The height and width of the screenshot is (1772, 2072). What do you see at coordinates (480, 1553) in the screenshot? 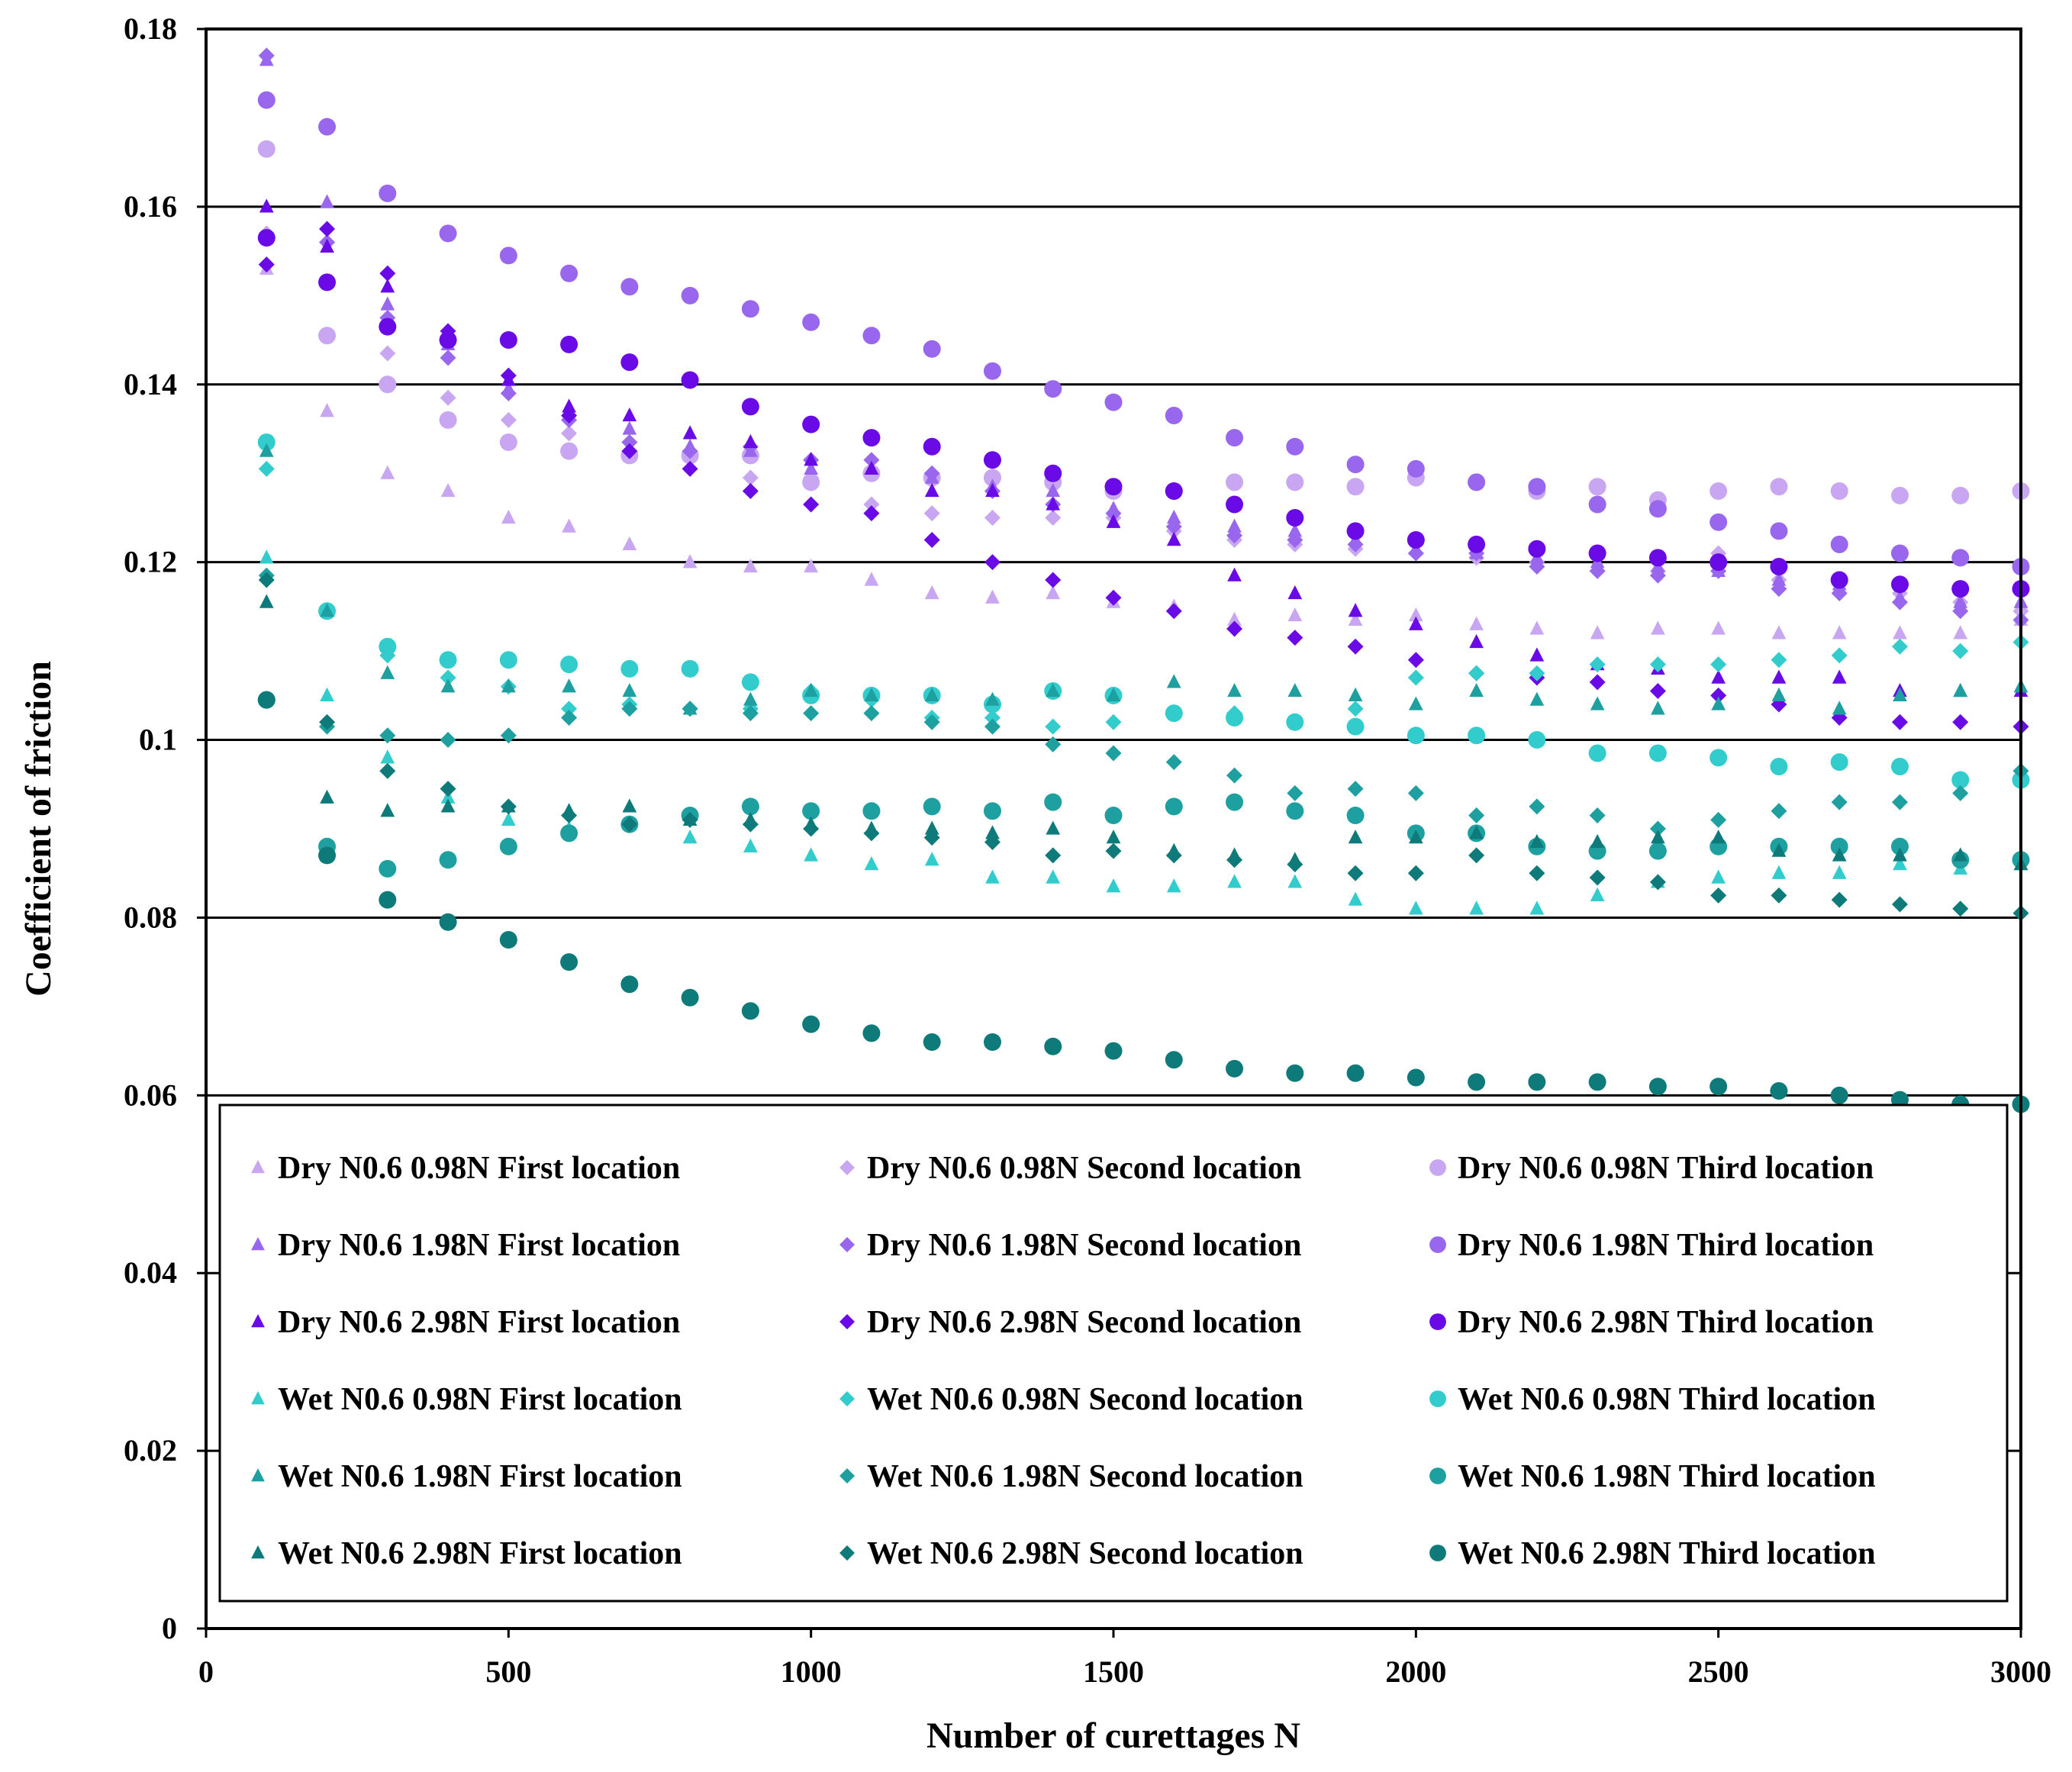
I see `legend-label-16: Wet N0.6 2.98N First location` at bounding box center [480, 1553].